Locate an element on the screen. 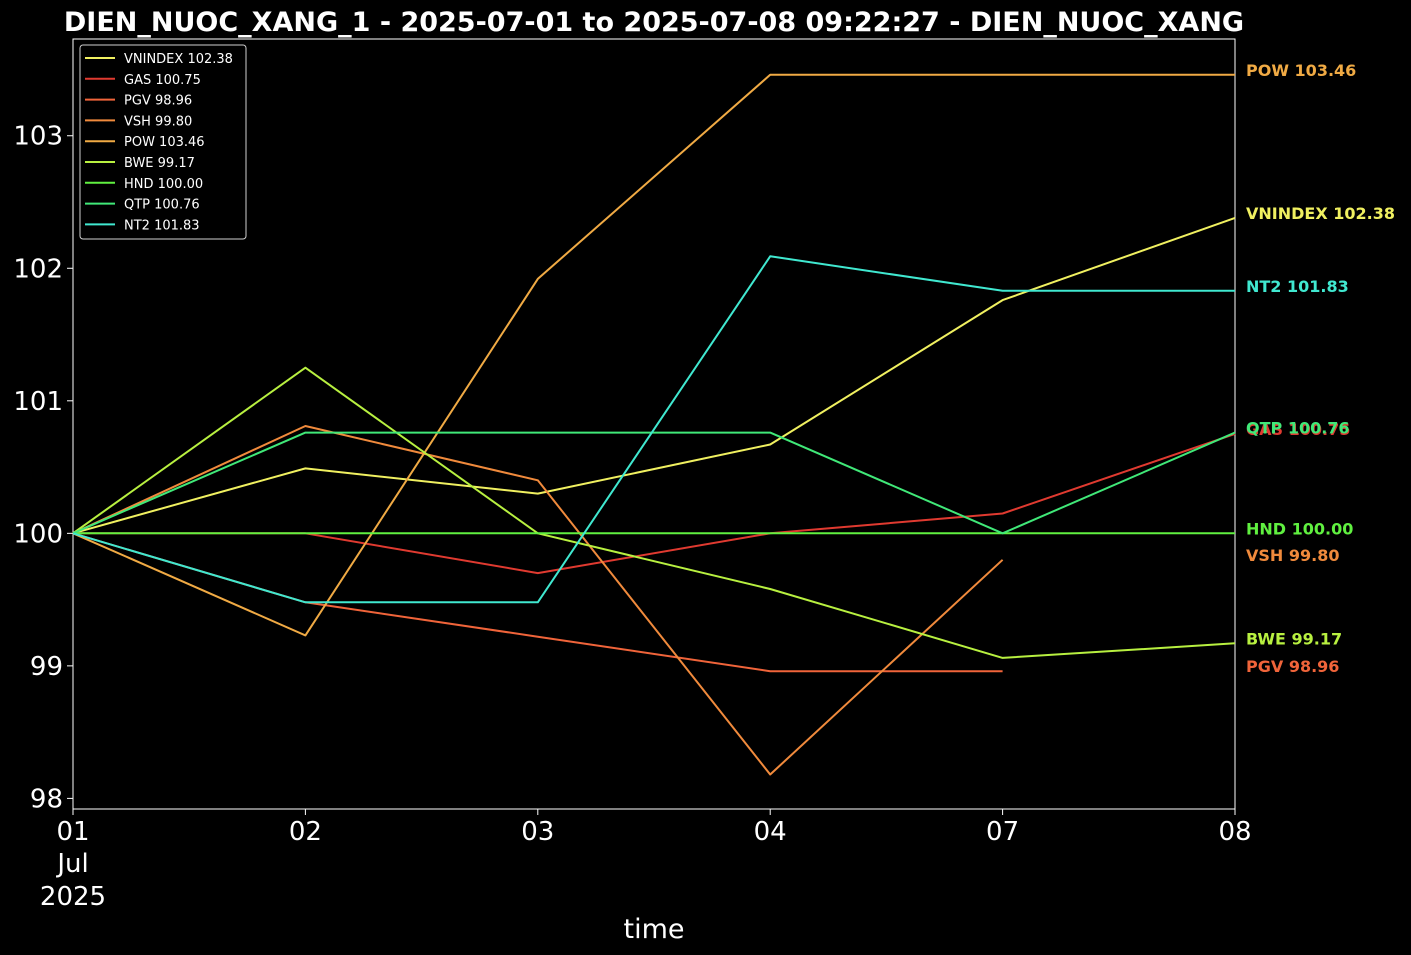 This screenshot has width=1411, height=955. legend-entry: VNINDEX 102.38 is located at coordinates (178, 59).